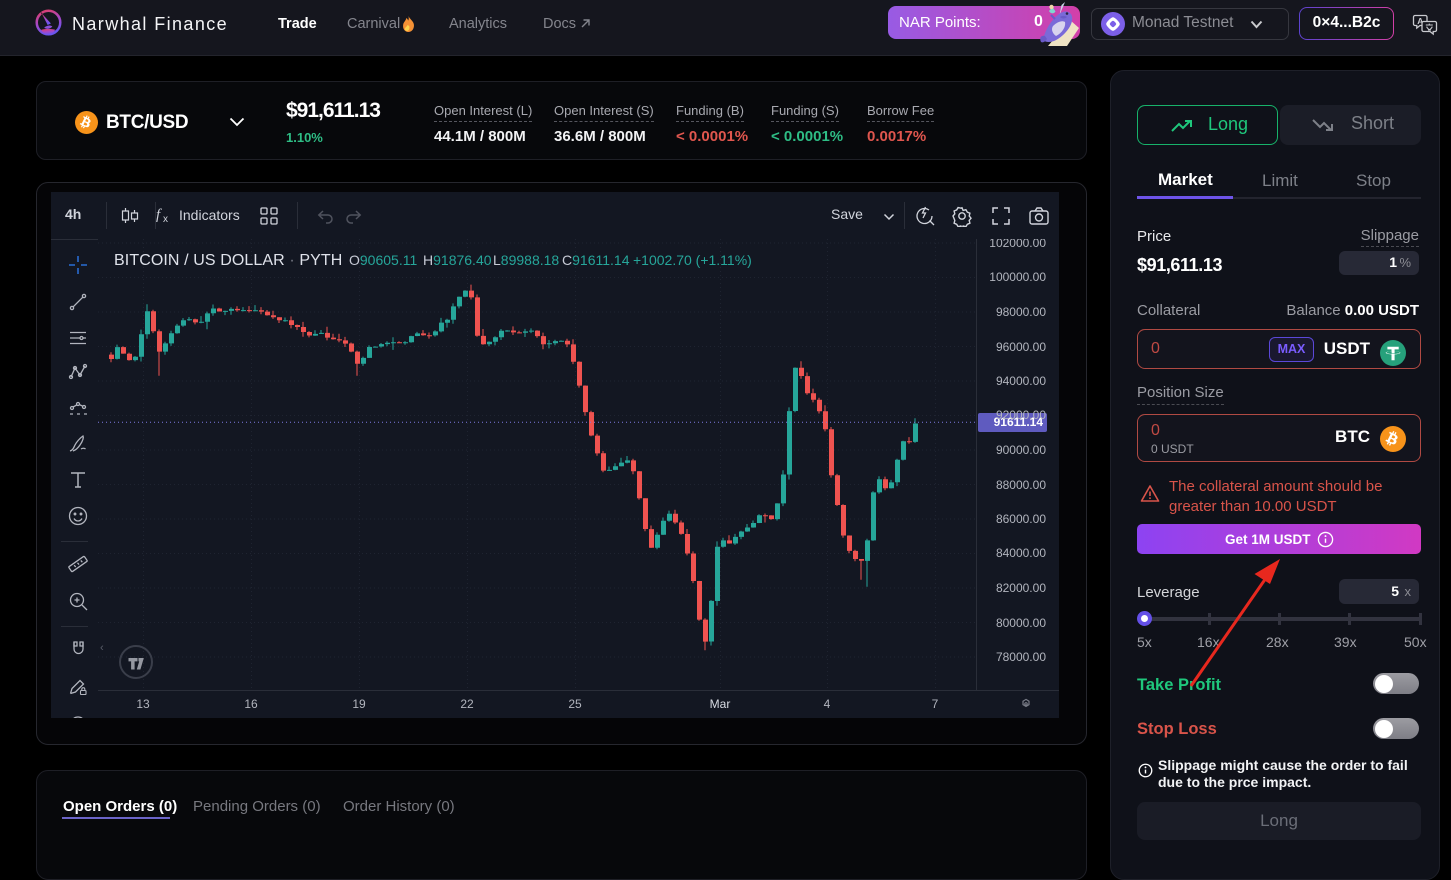 This screenshot has height=880, width=1451. What do you see at coordinates (1021, 312) in the screenshot?
I see `svg-text: 98000.00` at bounding box center [1021, 312].